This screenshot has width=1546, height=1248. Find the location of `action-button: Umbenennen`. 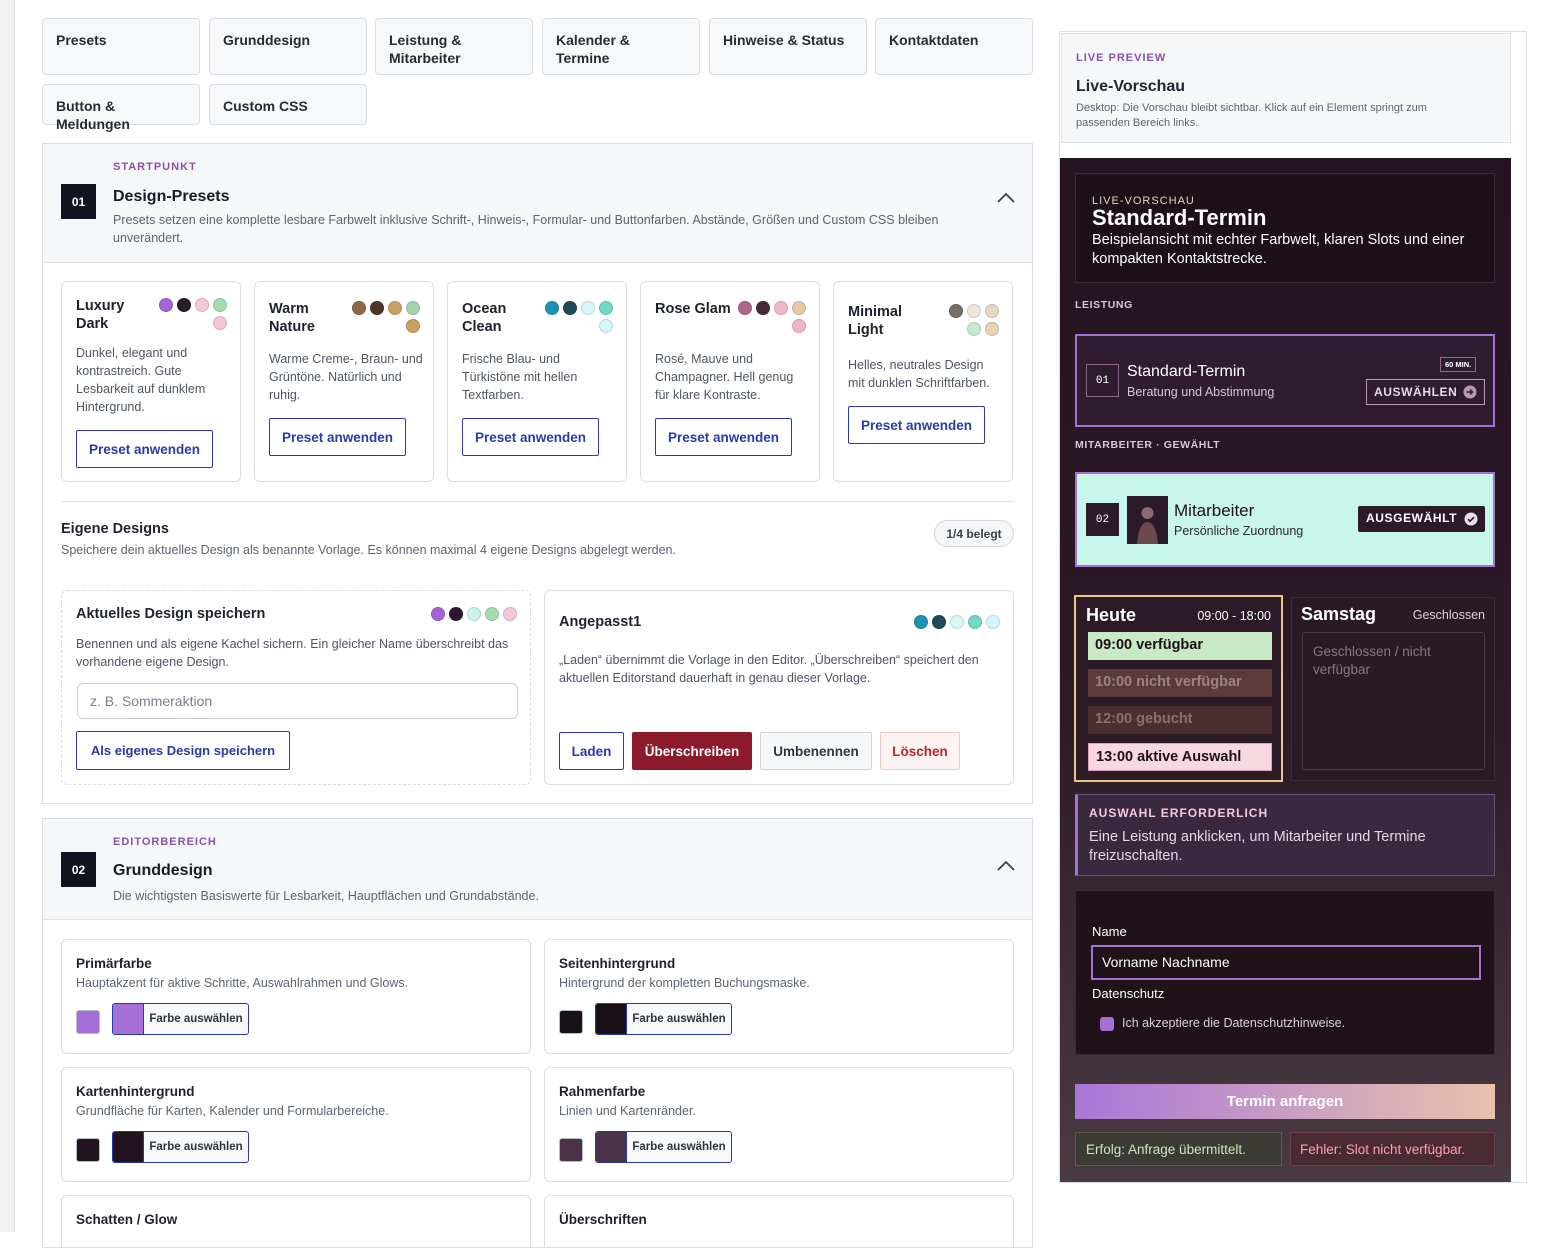

action-button: Umbenennen is located at coordinates (816, 751).